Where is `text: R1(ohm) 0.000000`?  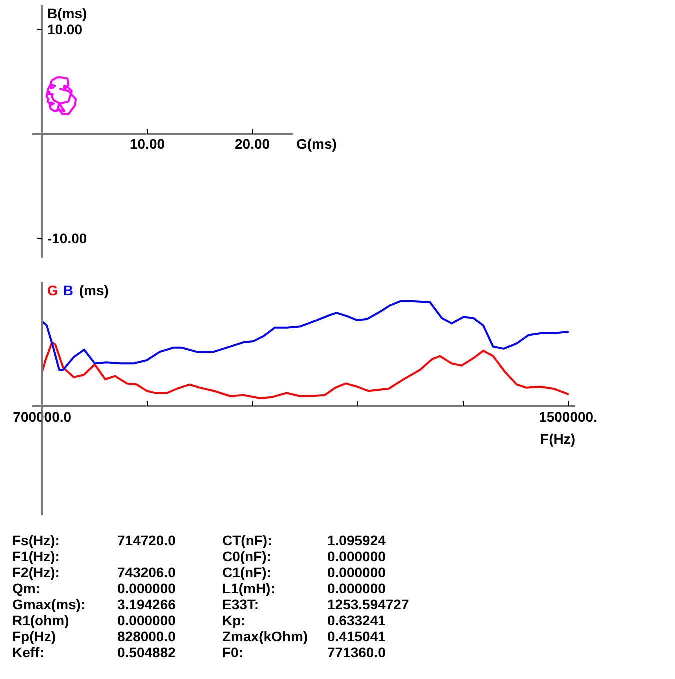 text: R1(ohm) 0.000000 is located at coordinates (94, 620).